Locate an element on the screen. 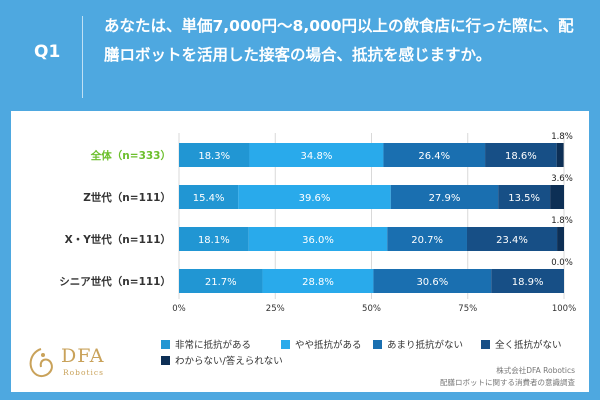 The width and height of the screenshot is (600, 400). data-label: 18.1% is located at coordinates (214, 240).